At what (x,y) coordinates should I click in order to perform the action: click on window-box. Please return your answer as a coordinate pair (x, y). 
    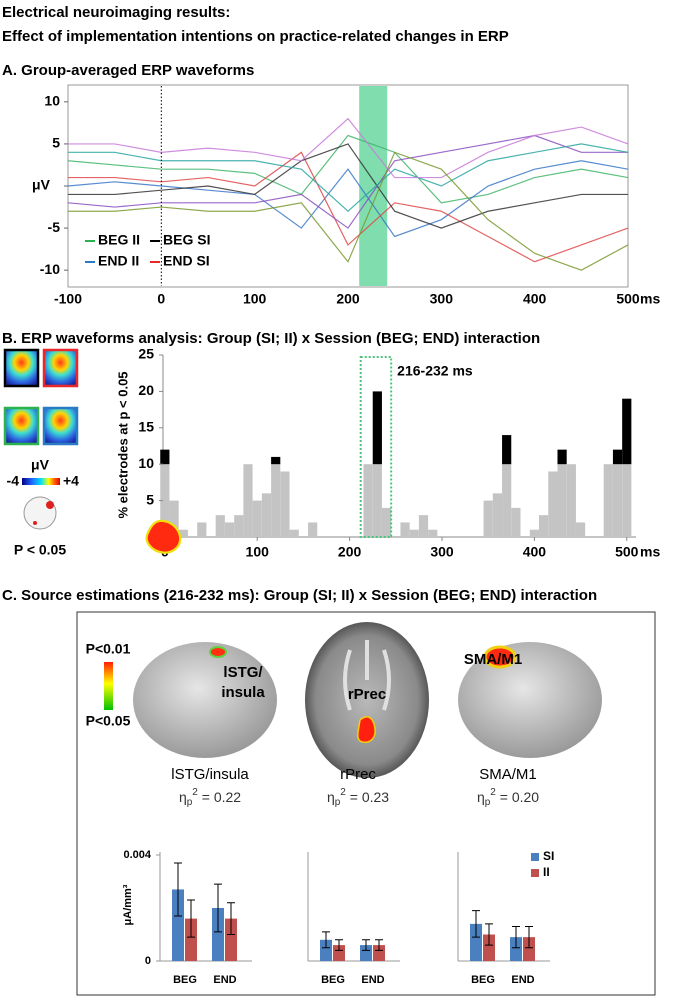
    Looking at the image, I should click on (376, 447).